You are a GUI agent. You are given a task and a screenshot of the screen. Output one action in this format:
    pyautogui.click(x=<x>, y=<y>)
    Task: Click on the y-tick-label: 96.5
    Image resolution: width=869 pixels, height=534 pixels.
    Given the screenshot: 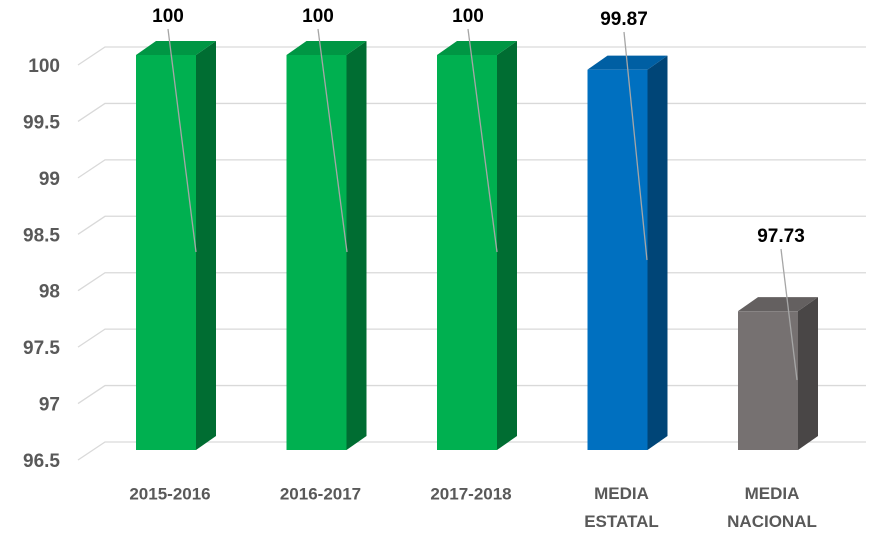 What is the action you would take?
    pyautogui.click(x=41, y=461)
    